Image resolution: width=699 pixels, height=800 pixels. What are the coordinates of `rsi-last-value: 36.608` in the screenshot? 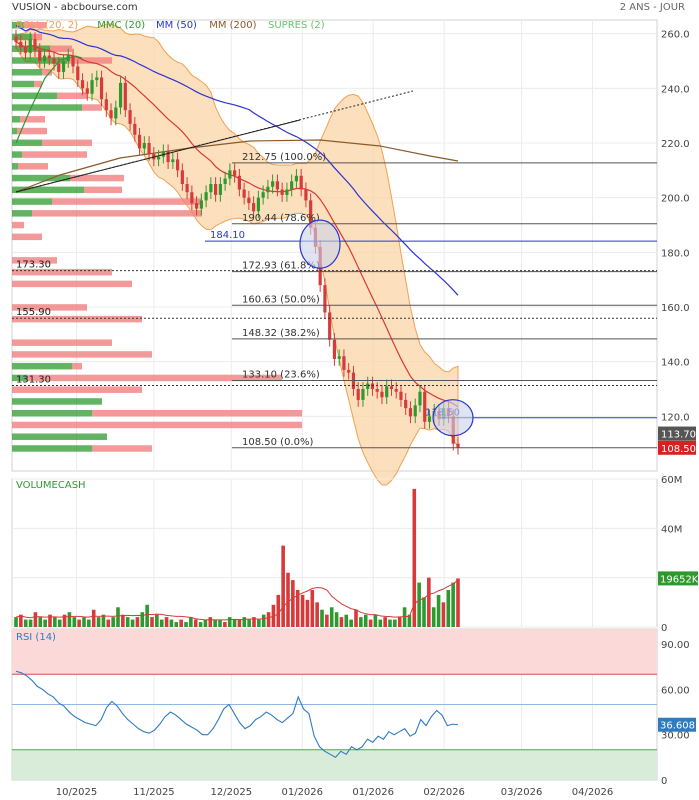 It's located at (677, 726).